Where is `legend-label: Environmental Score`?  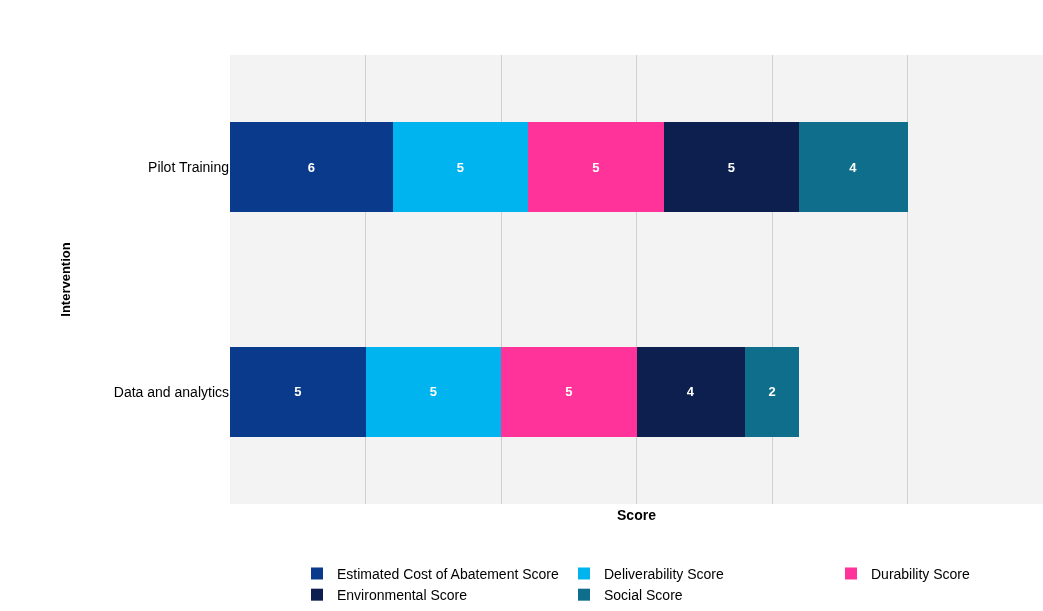 legend-label: Environmental Score is located at coordinates (402, 595).